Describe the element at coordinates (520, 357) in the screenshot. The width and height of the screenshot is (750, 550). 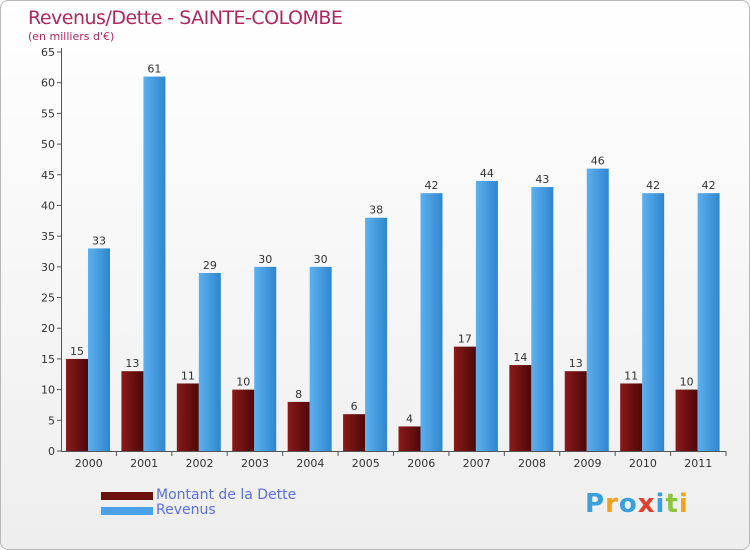
I see `data-label: 14` at that location.